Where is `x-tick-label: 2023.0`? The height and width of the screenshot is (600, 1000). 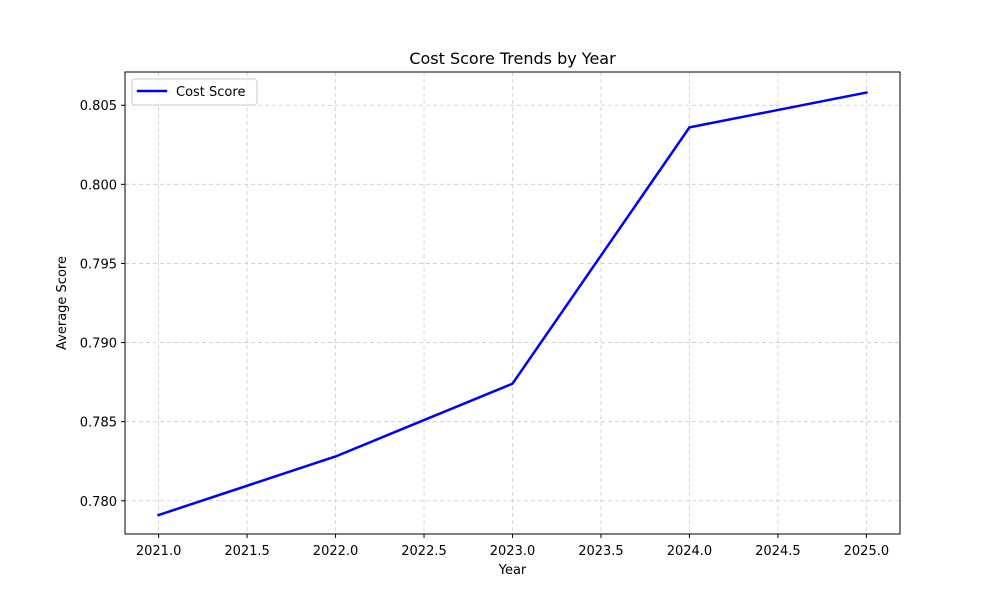 x-tick-label: 2023.0 is located at coordinates (513, 551).